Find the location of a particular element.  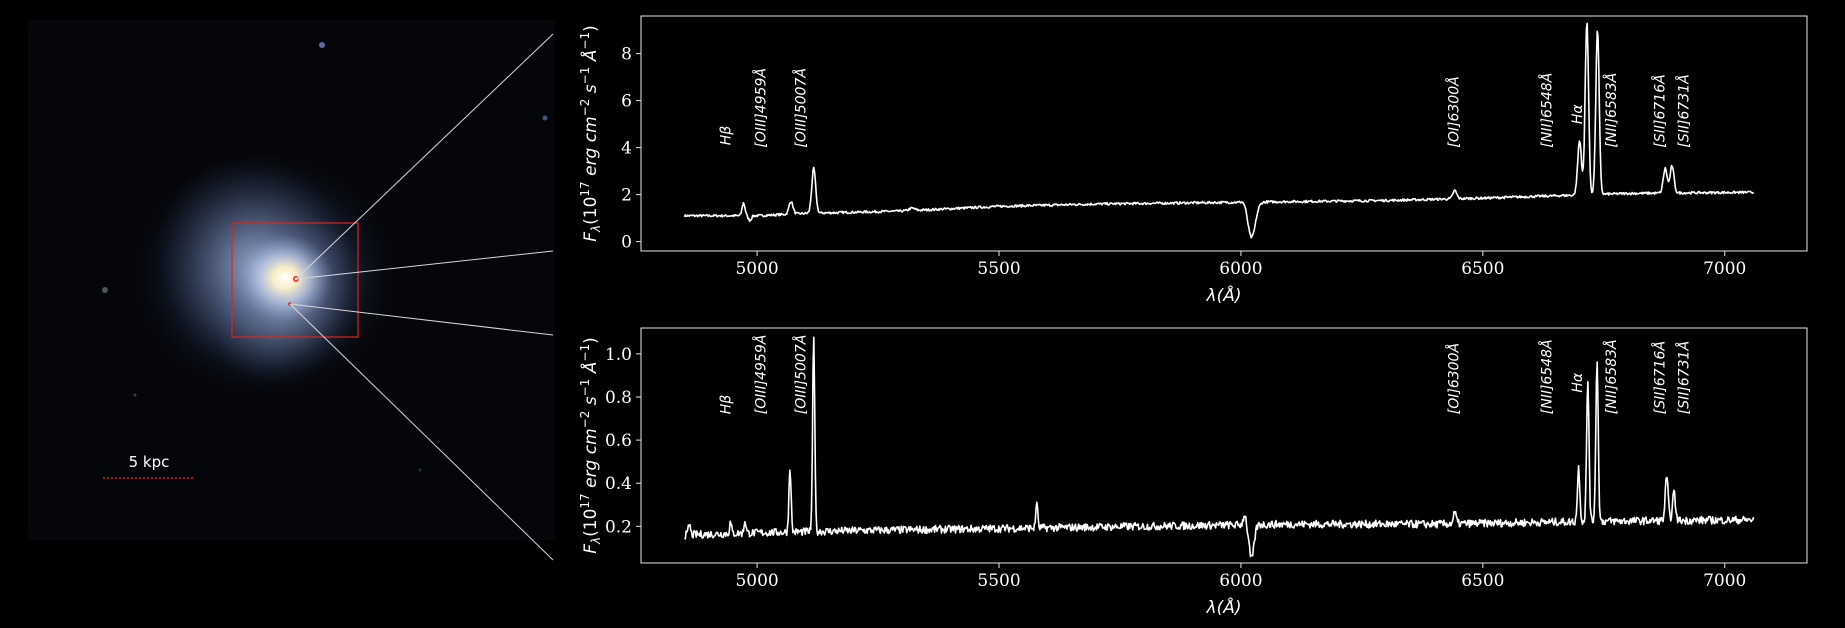

y-tick-label: 1.0 is located at coordinates (618, 355).